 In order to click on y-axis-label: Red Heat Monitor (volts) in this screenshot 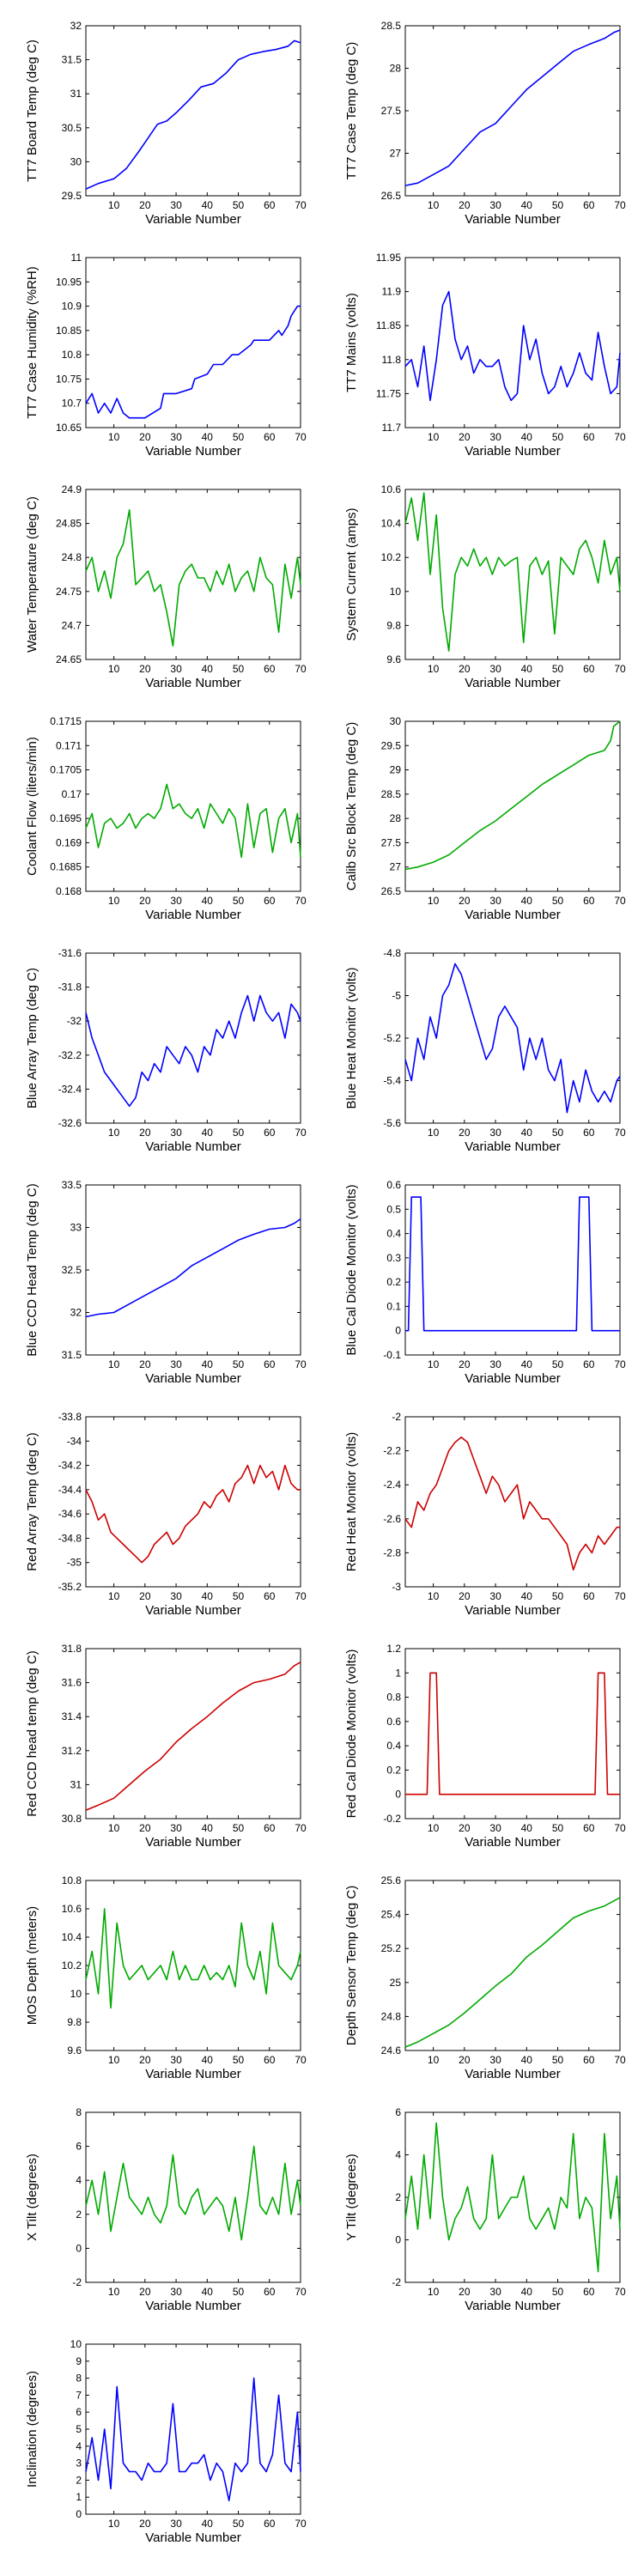, I will do `click(351, 1502)`.